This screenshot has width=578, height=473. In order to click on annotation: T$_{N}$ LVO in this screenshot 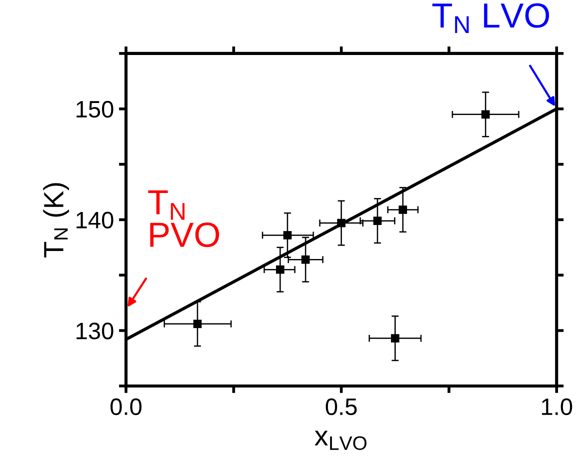, I will do `click(491, 18)`.